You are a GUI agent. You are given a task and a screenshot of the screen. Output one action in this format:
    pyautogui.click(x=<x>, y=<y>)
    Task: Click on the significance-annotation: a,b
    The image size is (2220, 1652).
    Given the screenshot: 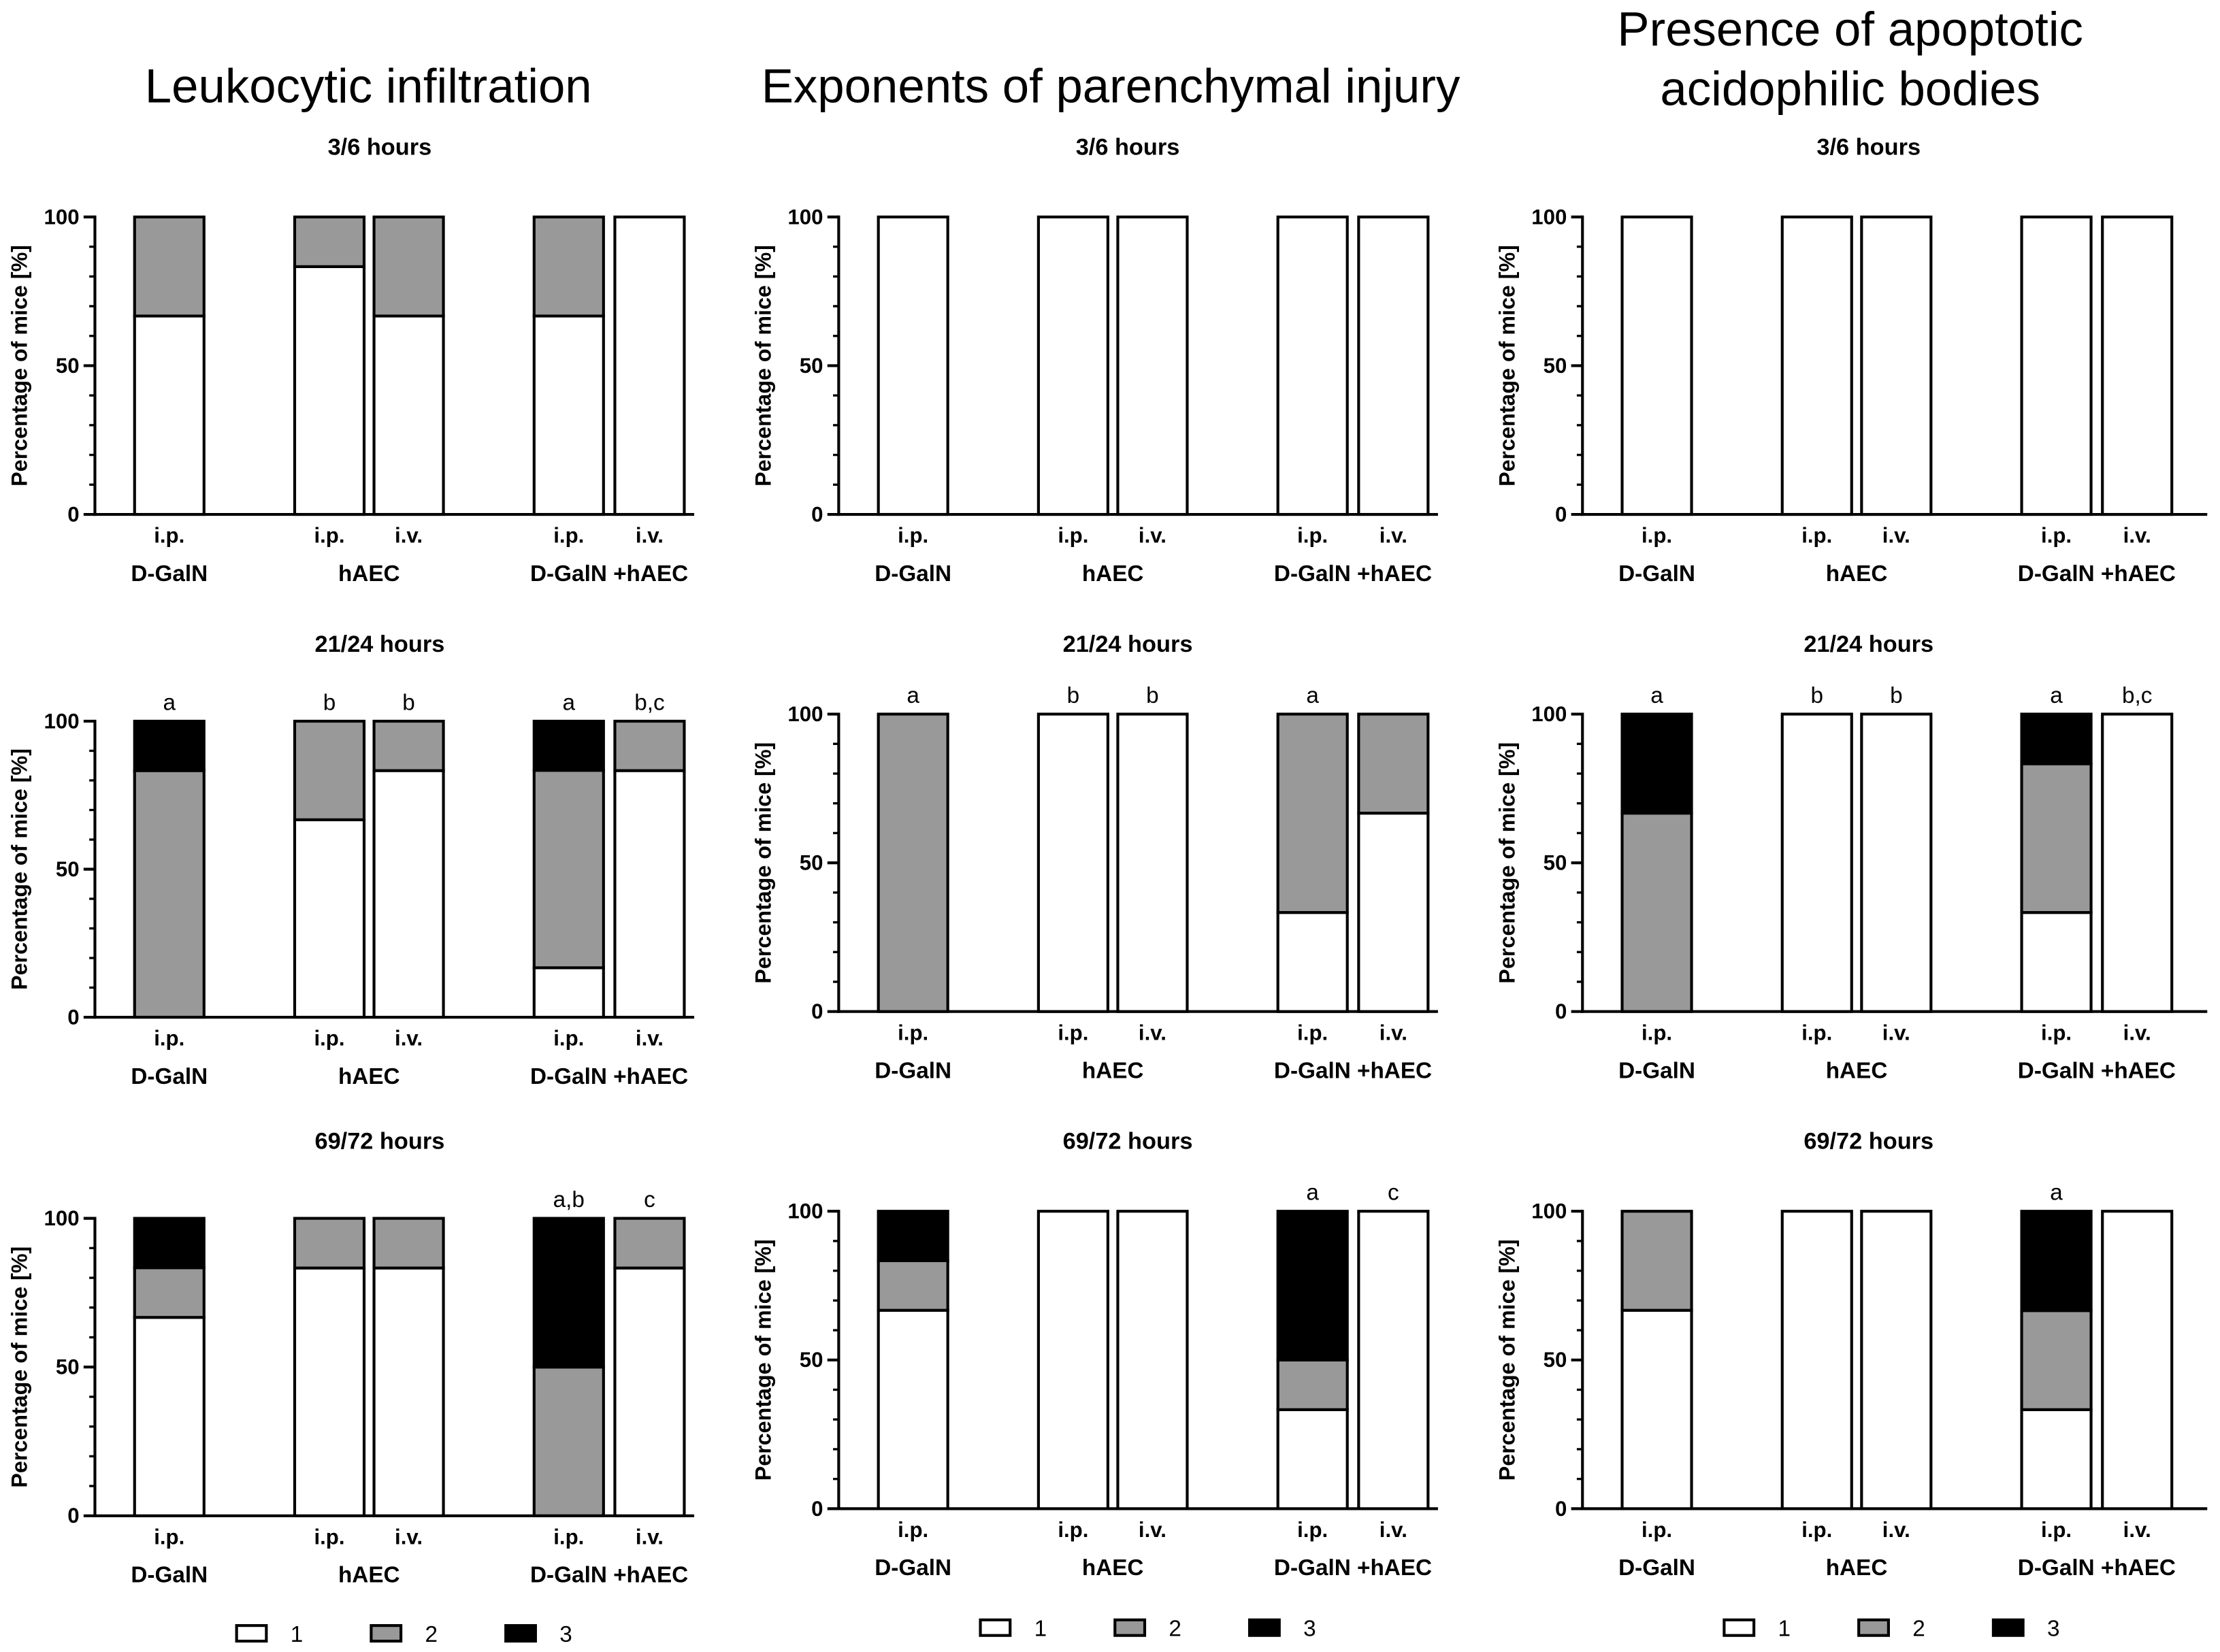 What is the action you would take?
    pyautogui.click(x=569, y=1199)
    